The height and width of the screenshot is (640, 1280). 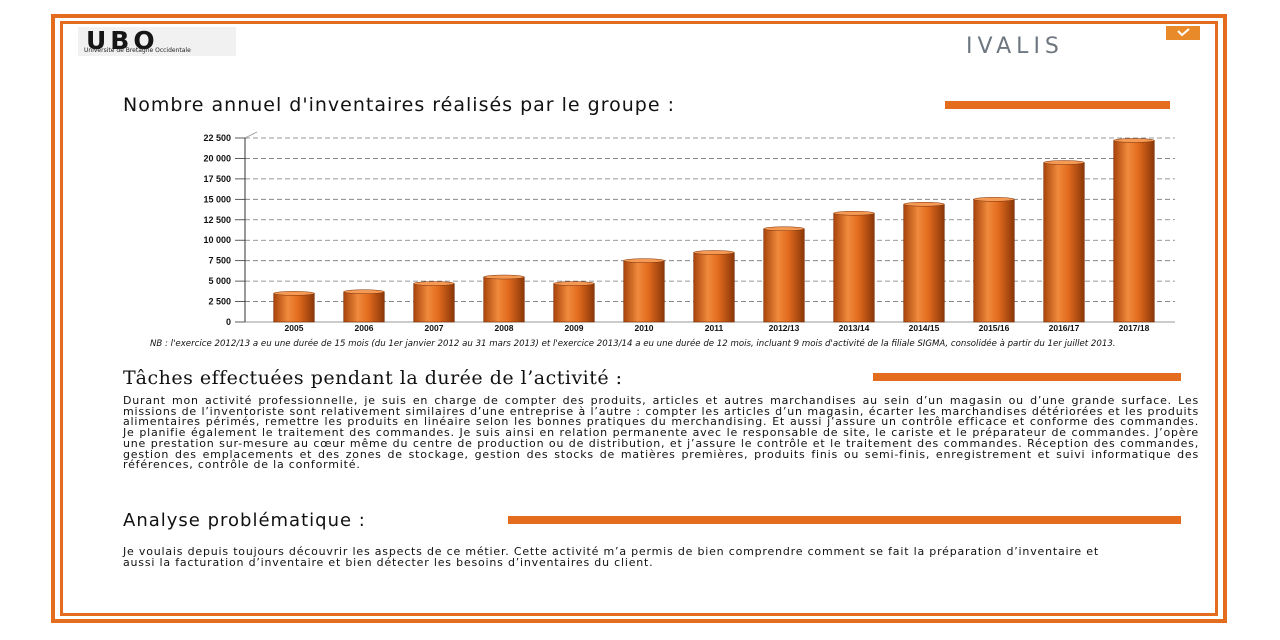 I want to click on y-tick-label: 0, so click(x=228, y=322).